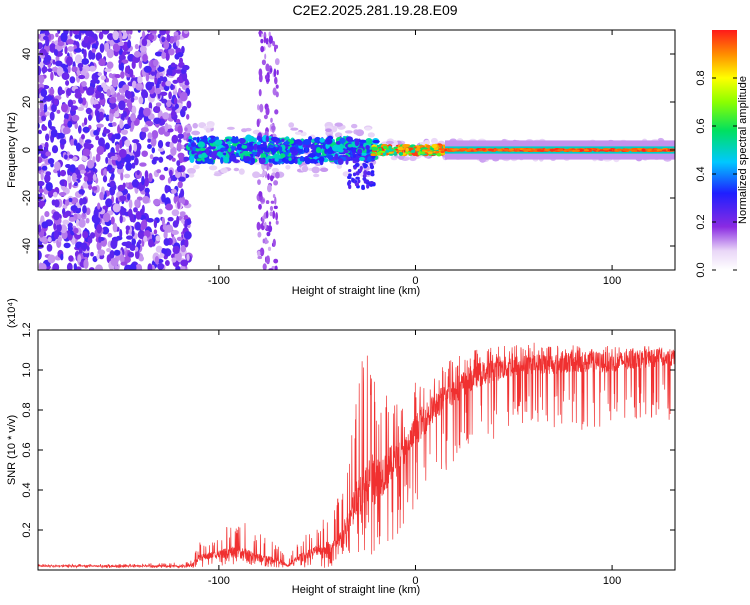  Describe the element at coordinates (27, 329) in the screenshot. I see `snr-y-tick-label: 1.2` at that location.